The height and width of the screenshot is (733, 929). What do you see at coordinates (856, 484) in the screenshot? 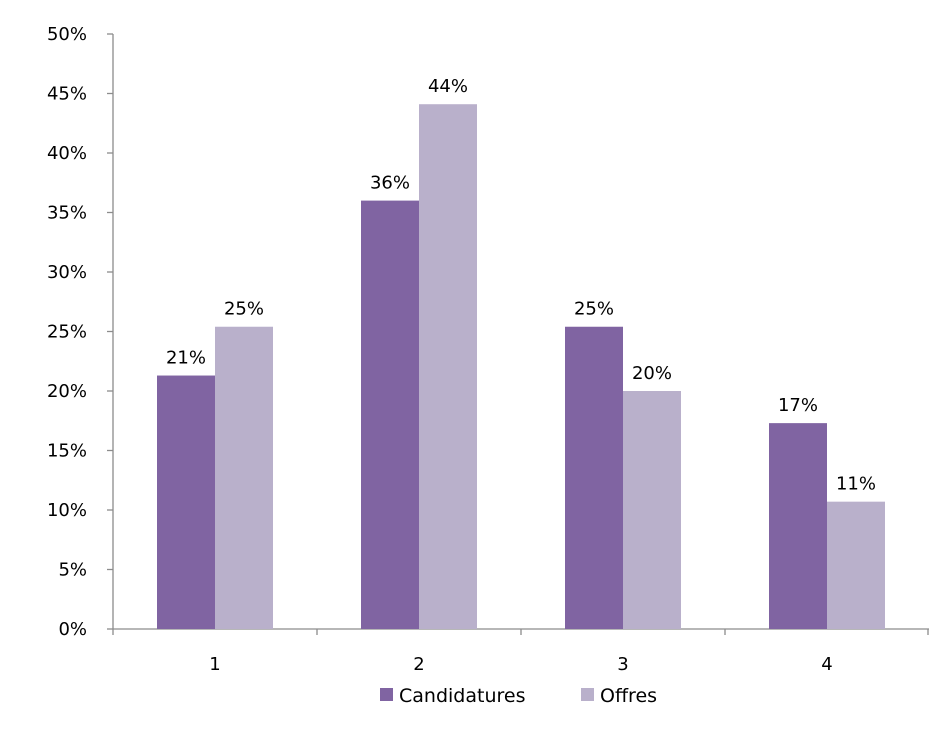
I see `data-label: 11%` at bounding box center [856, 484].